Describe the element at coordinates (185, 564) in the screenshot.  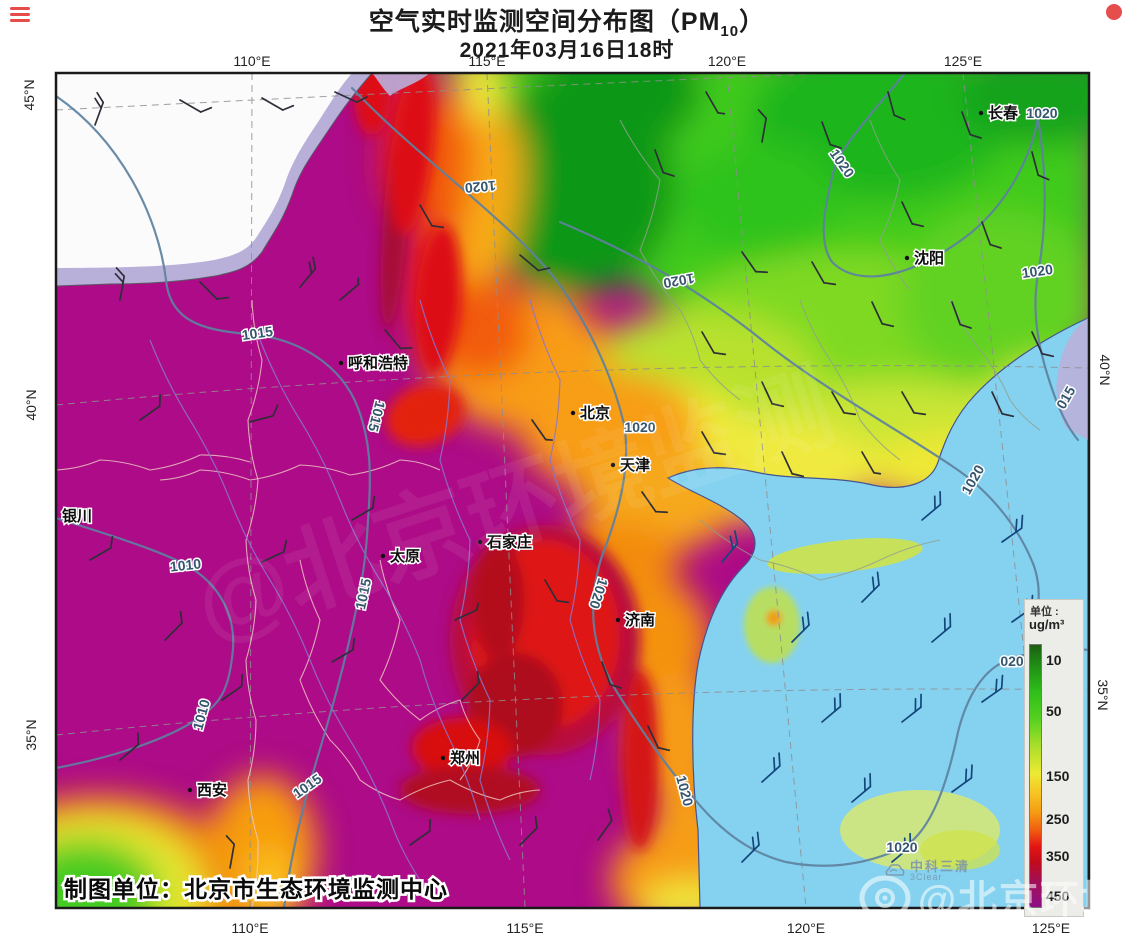
I see `isobar-label: 1010` at that location.